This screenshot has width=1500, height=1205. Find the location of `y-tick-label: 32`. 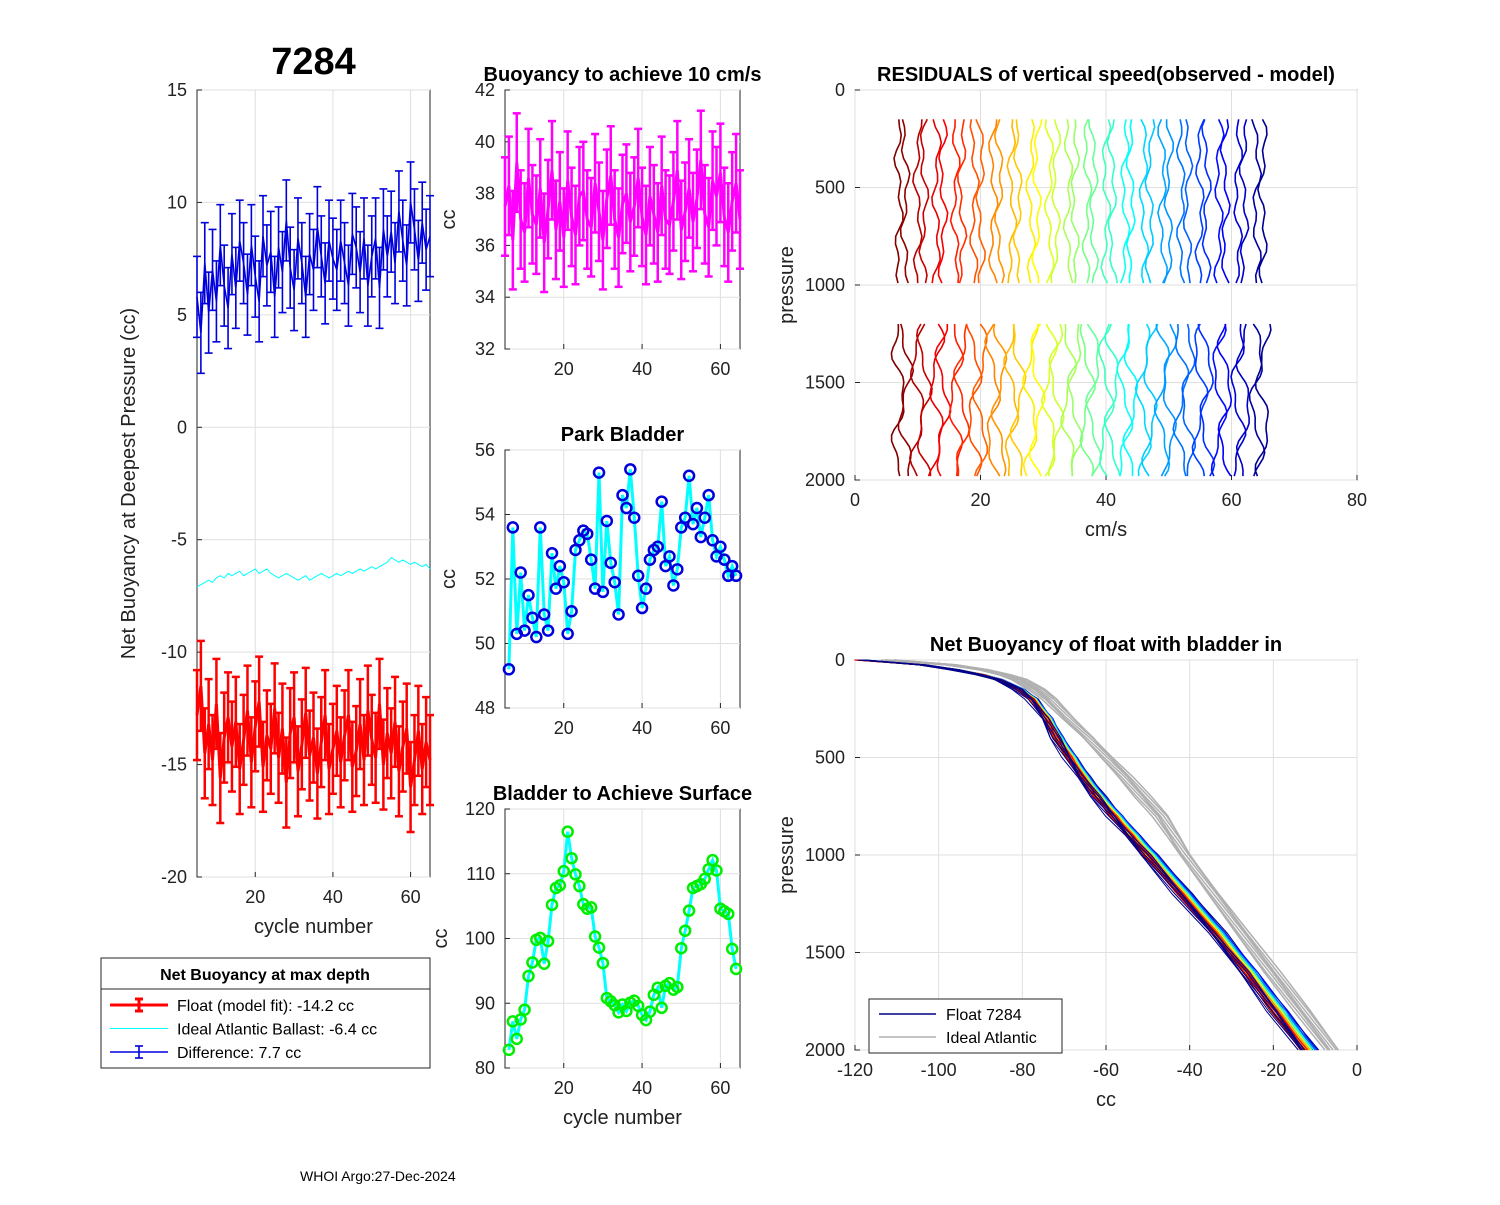

y-tick-label: 32 is located at coordinates (485, 349).